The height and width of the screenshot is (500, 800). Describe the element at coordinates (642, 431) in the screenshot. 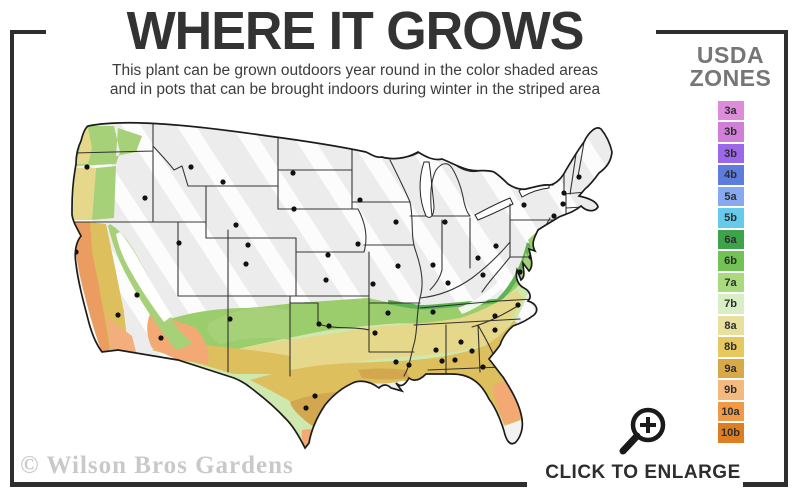

I see `magnifier-plus-icon` at that location.